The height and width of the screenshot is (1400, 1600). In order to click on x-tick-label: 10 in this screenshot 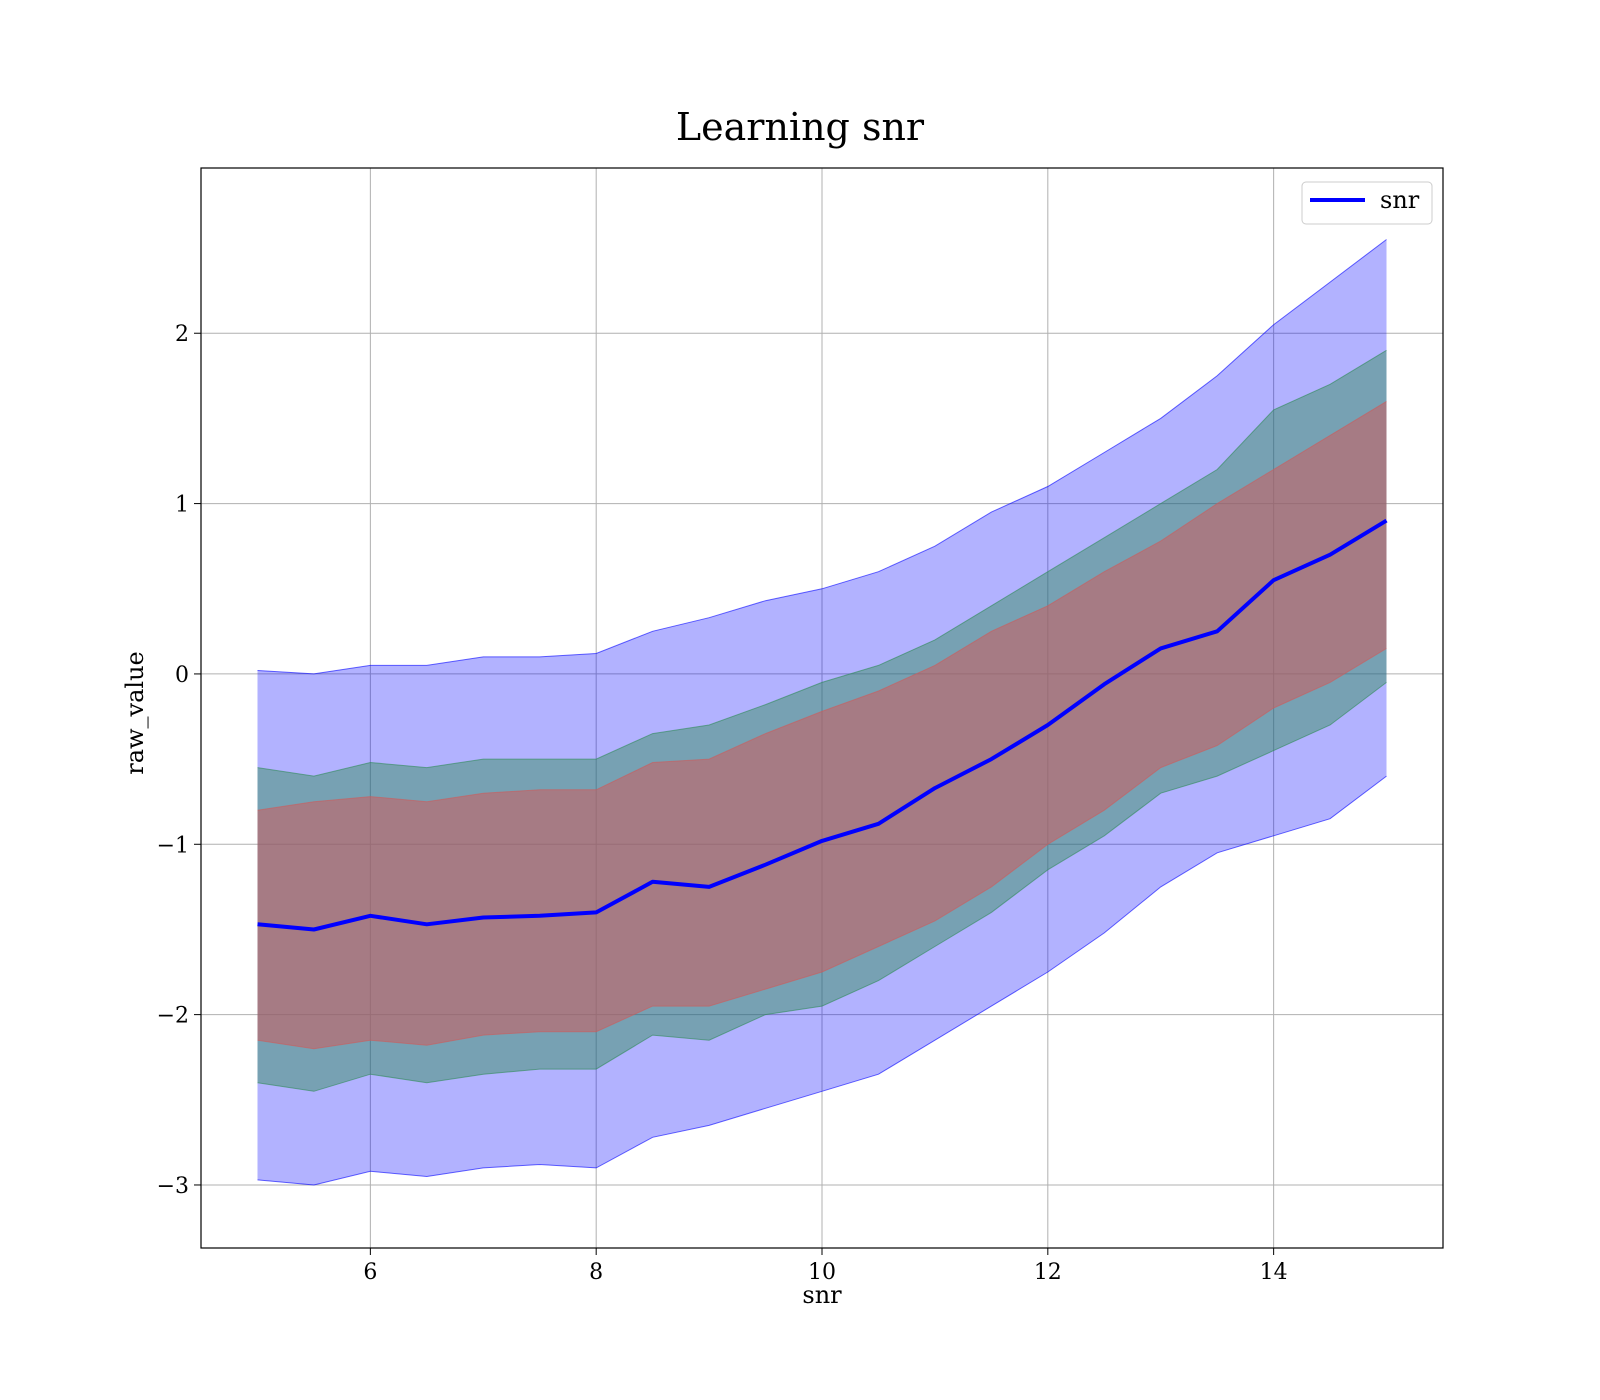, I will do `click(822, 1272)`.